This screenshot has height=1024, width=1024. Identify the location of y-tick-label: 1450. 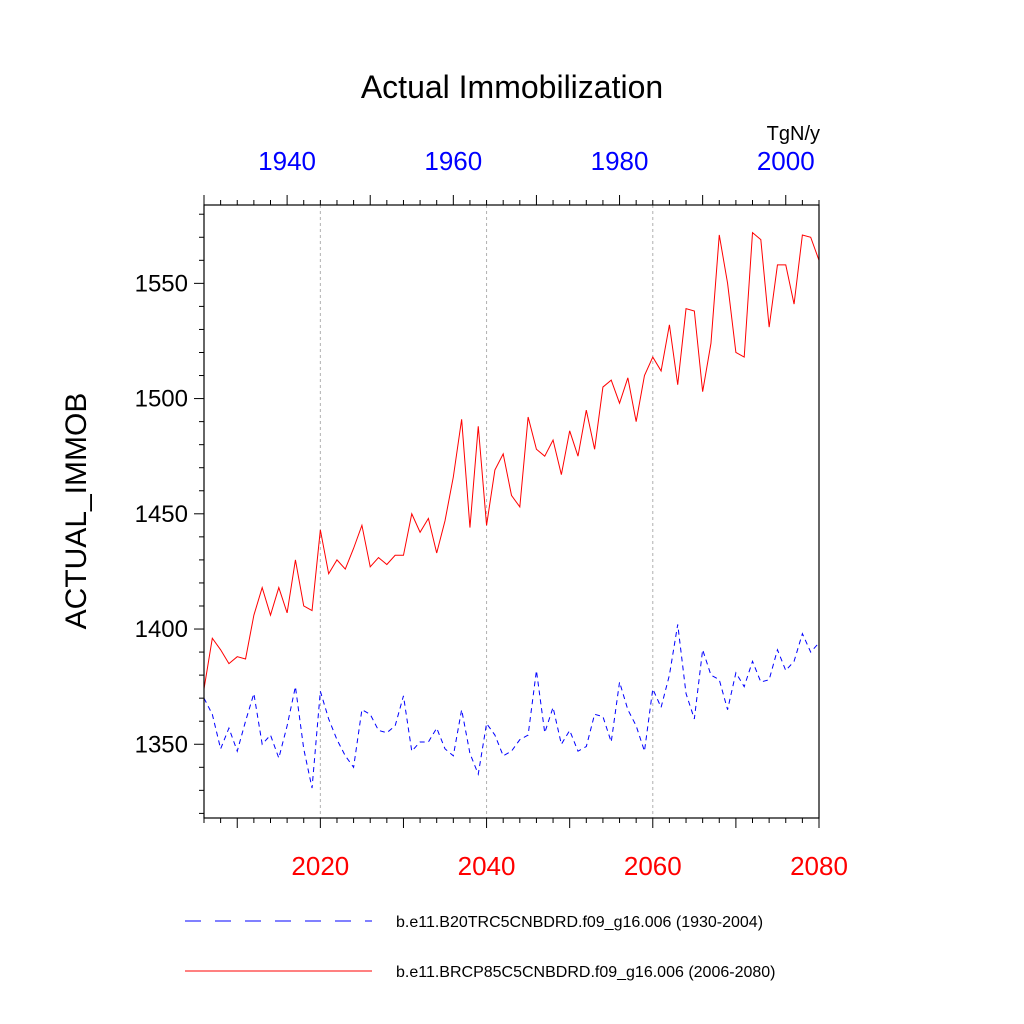
(161, 514).